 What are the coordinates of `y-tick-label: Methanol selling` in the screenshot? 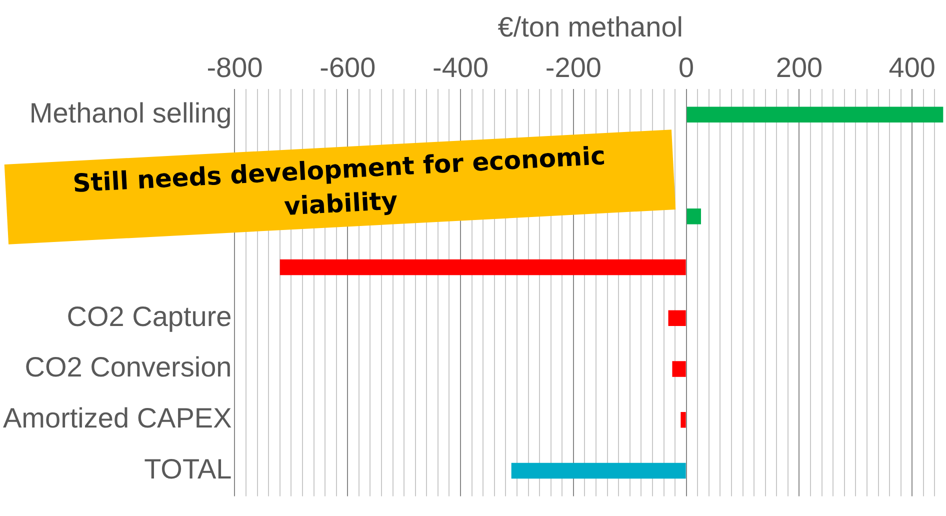 It's located at (130, 112).